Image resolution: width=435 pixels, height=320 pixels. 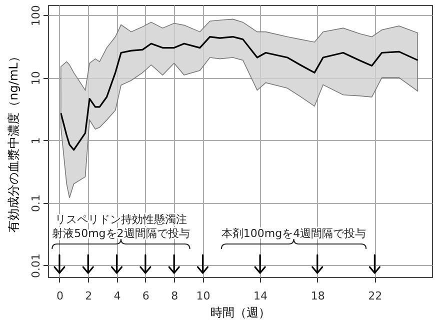 I want to click on y-tick-label: 1, so click(x=36, y=140).